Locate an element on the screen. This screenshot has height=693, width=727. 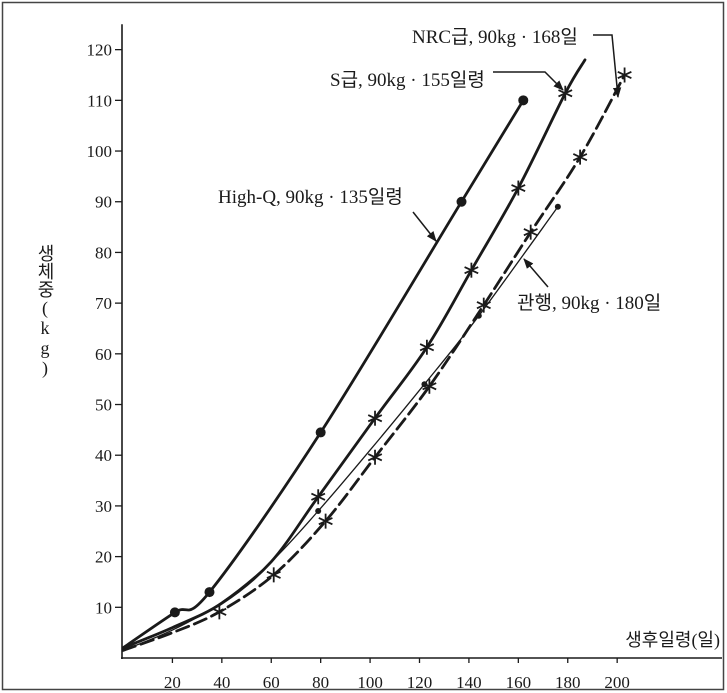
y-tick-label: 50 is located at coordinates (103, 405).